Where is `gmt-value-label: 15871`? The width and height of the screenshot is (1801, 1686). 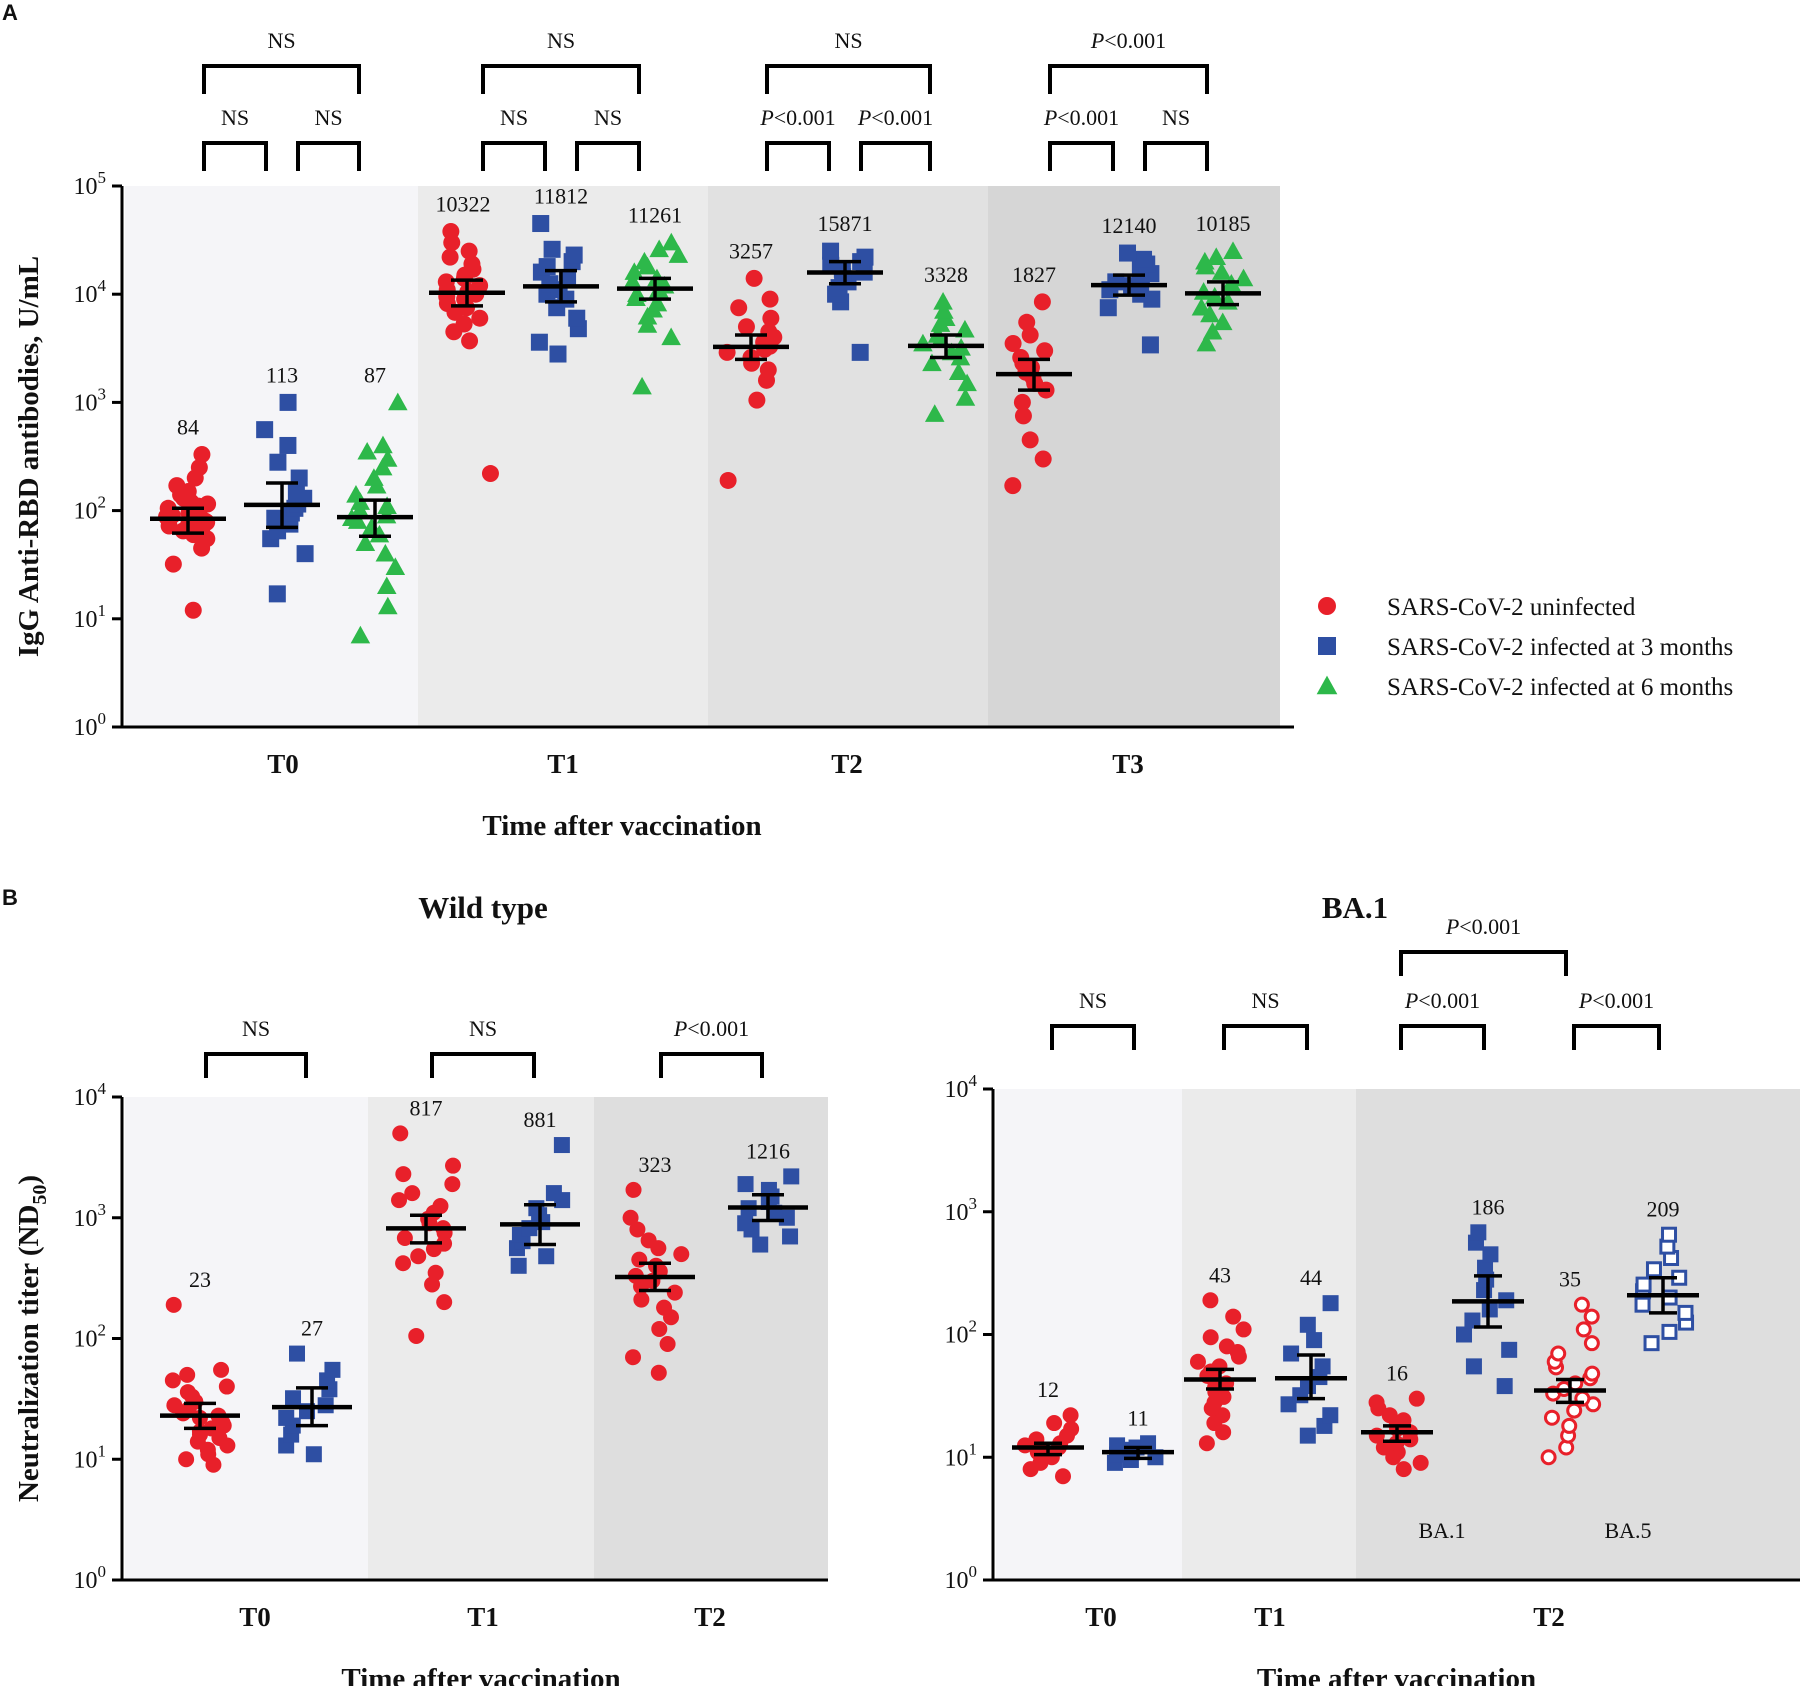
gmt-value-label: 15871 is located at coordinates (845, 223).